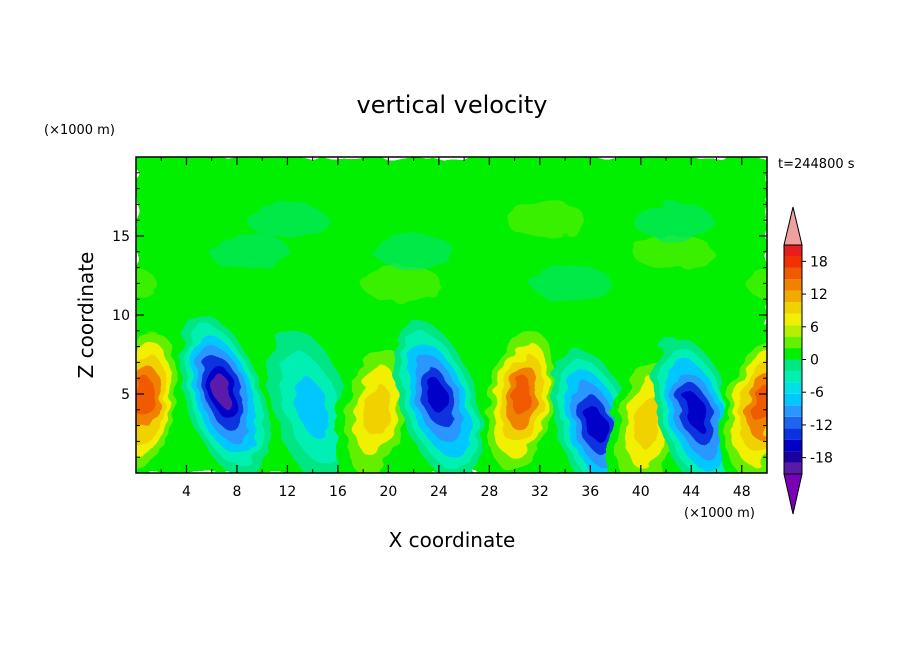 This screenshot has height=654, width=904. I want to click on colorbar: 18 12 6 0 -6 -12 -18, so click(808, 360).